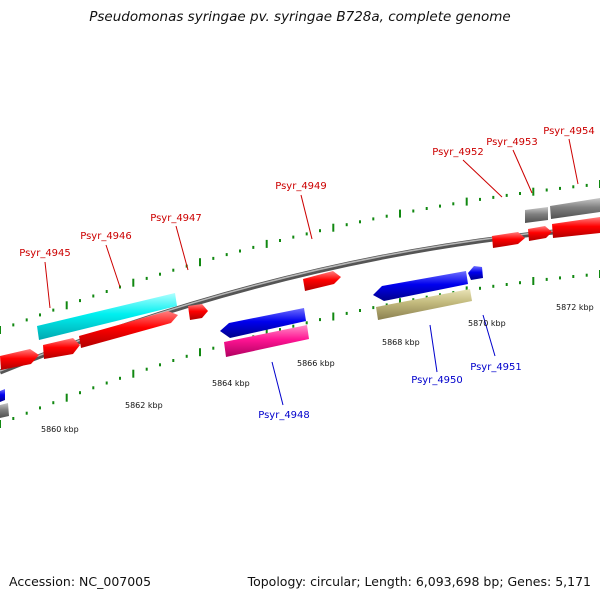 This screenshot has height=600, width=600. I want to click on scale-label: 5860 kbp, so click(60, 429).